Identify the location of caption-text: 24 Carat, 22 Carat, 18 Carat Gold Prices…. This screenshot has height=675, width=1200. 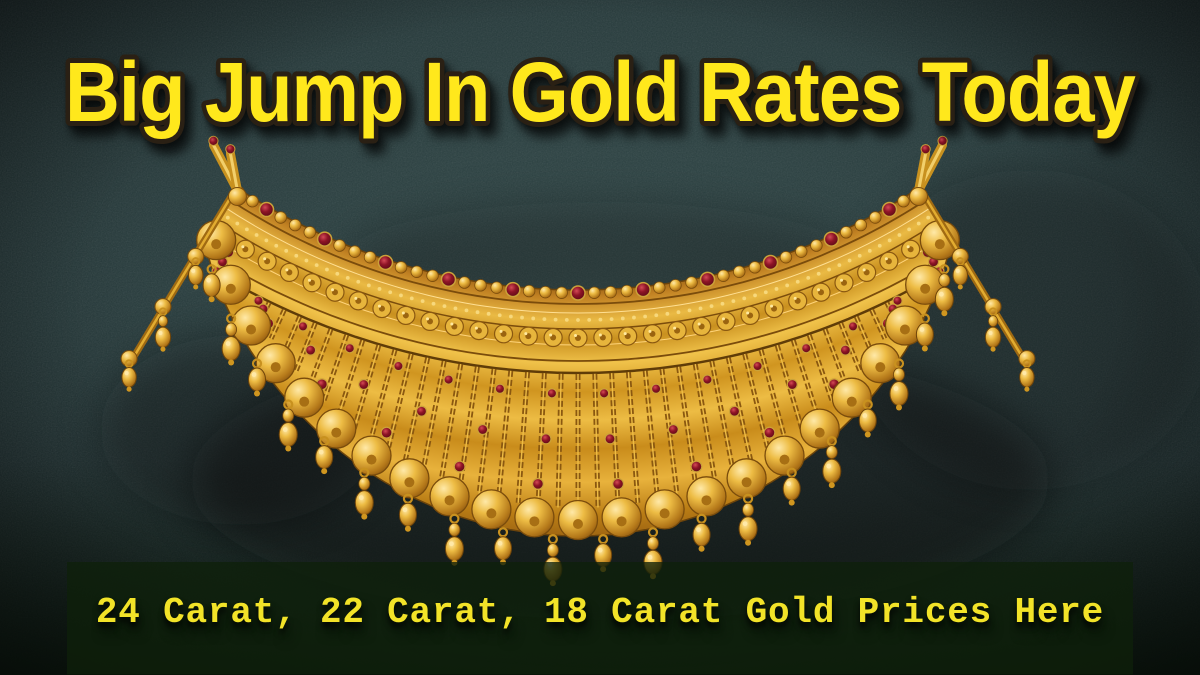
(600, 612).